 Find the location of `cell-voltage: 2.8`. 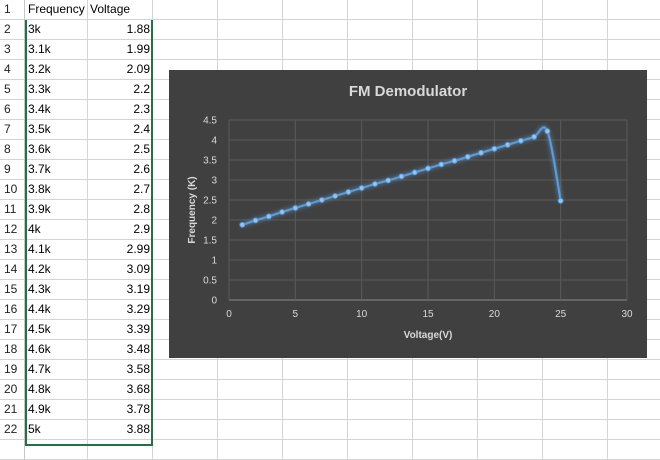

cell-voltage: 2.8 is located at coordinates (120, 210).